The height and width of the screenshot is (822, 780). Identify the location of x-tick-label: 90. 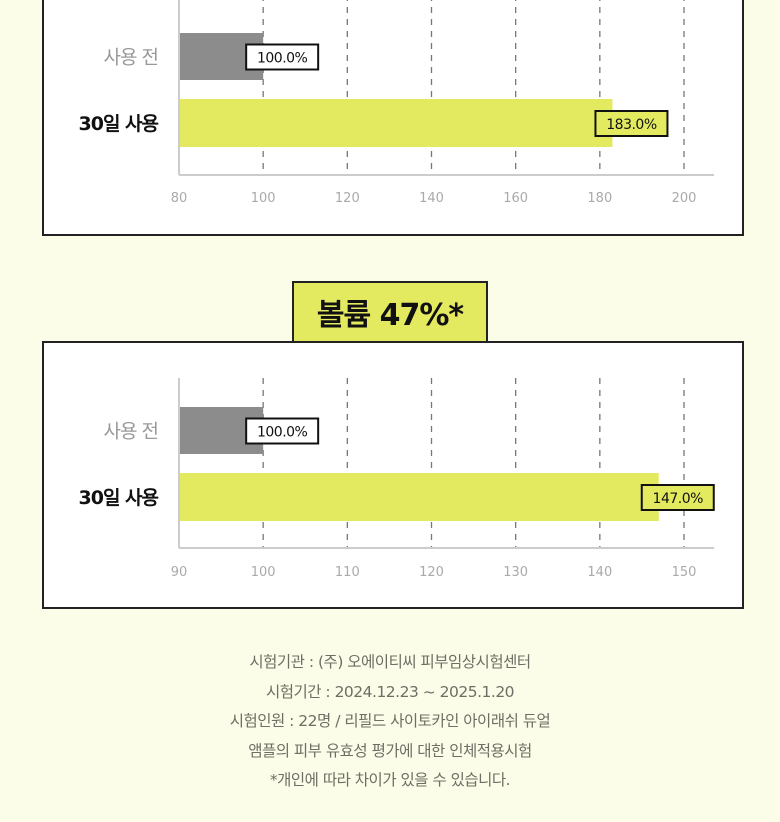
(179, 572).